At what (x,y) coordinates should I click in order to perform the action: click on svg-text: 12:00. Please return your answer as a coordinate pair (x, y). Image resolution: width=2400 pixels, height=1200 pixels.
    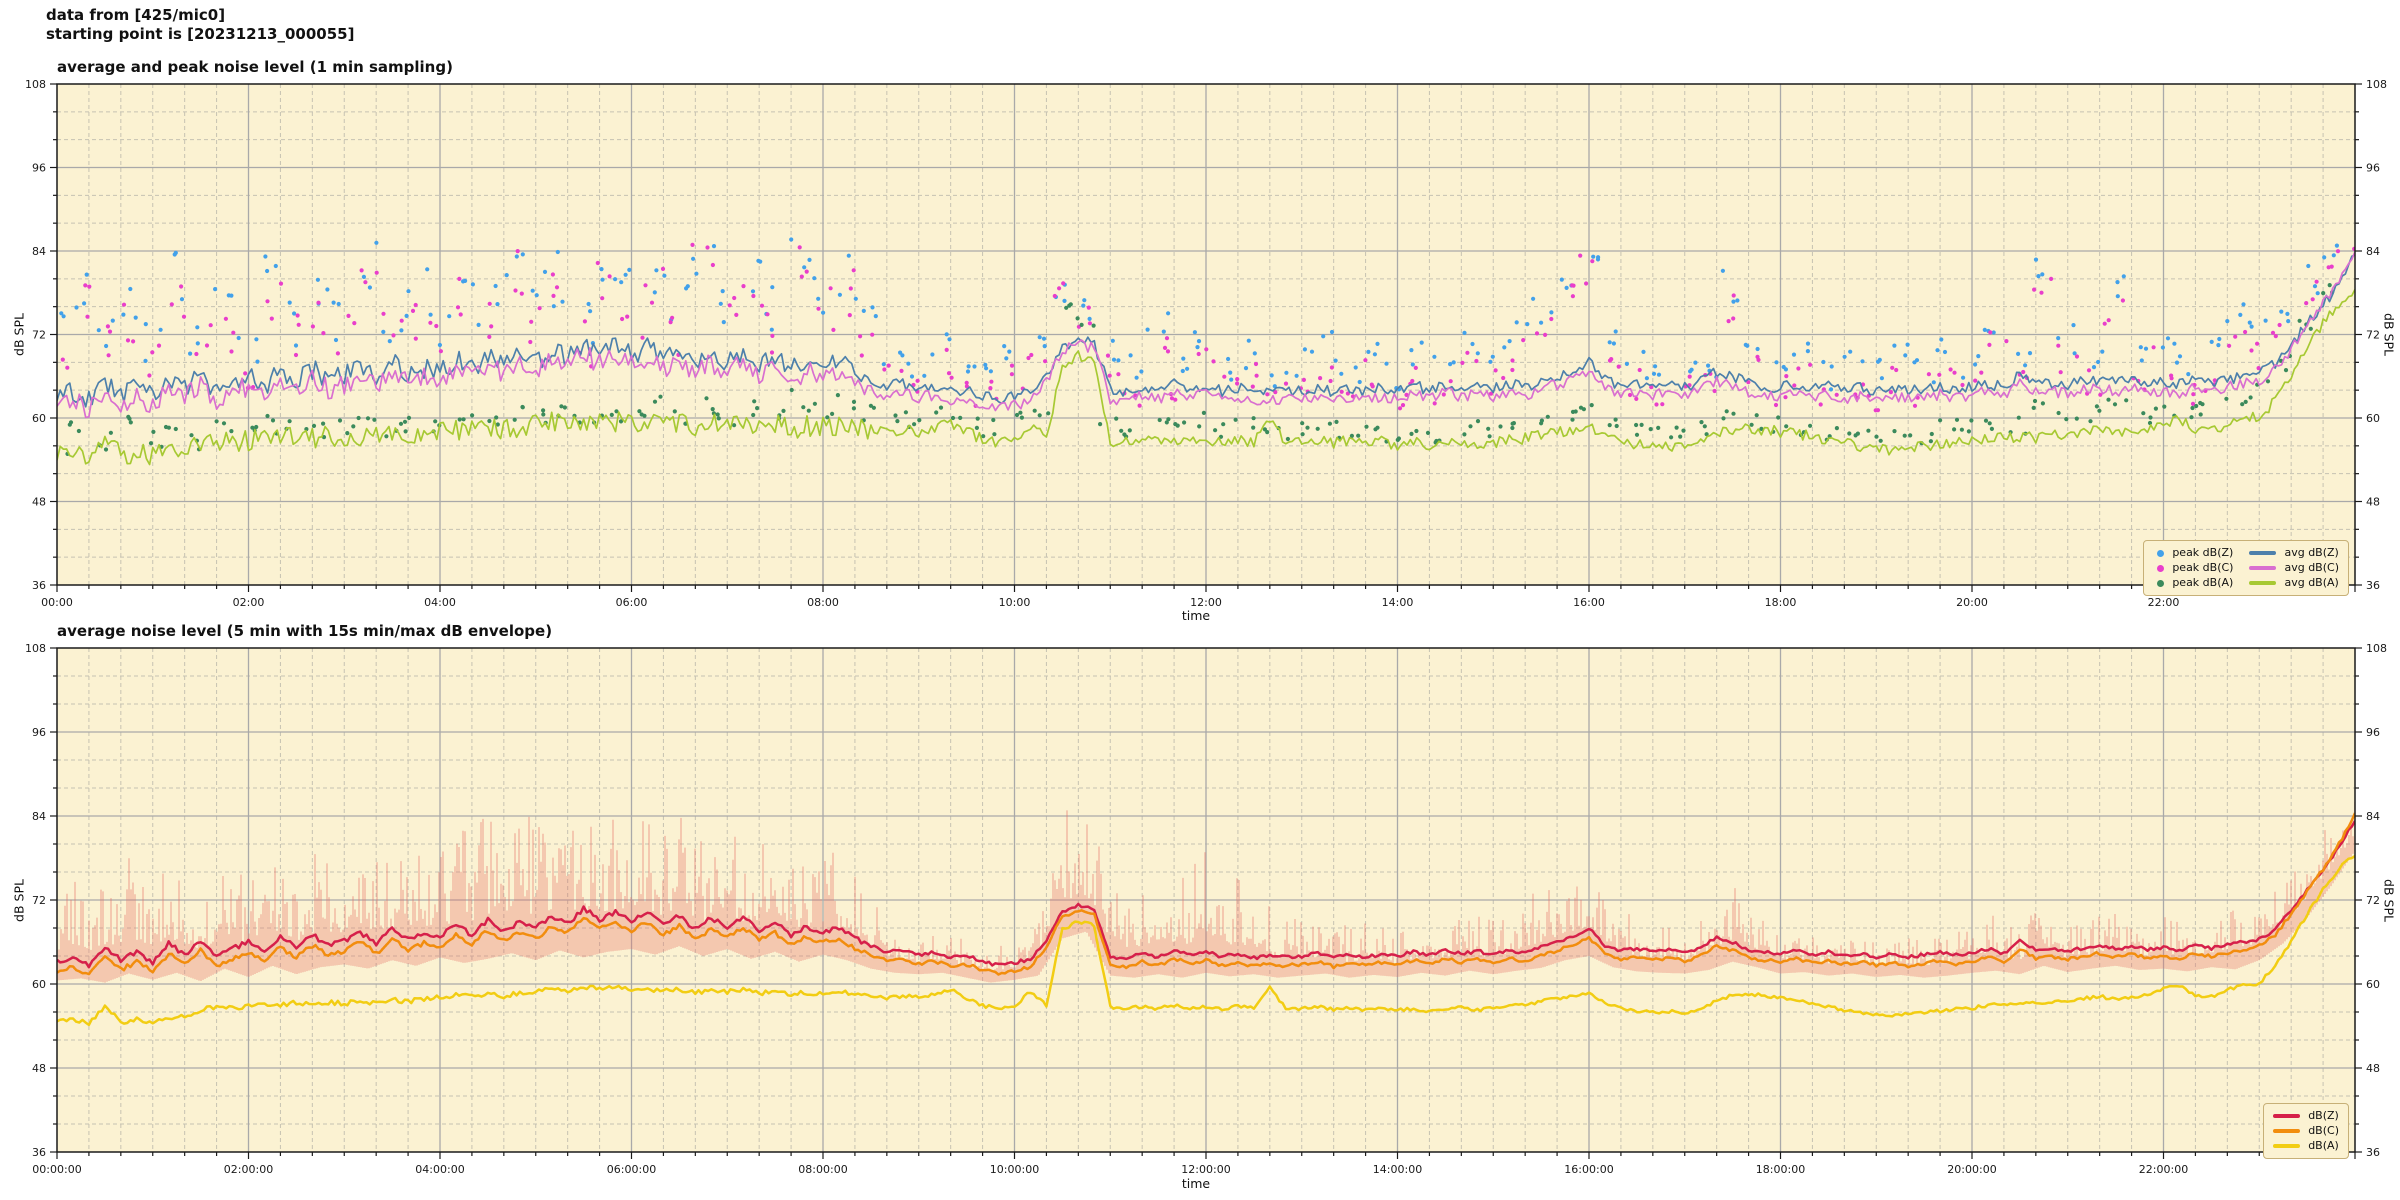
    Looking at the image, I should click on (1206, 602).